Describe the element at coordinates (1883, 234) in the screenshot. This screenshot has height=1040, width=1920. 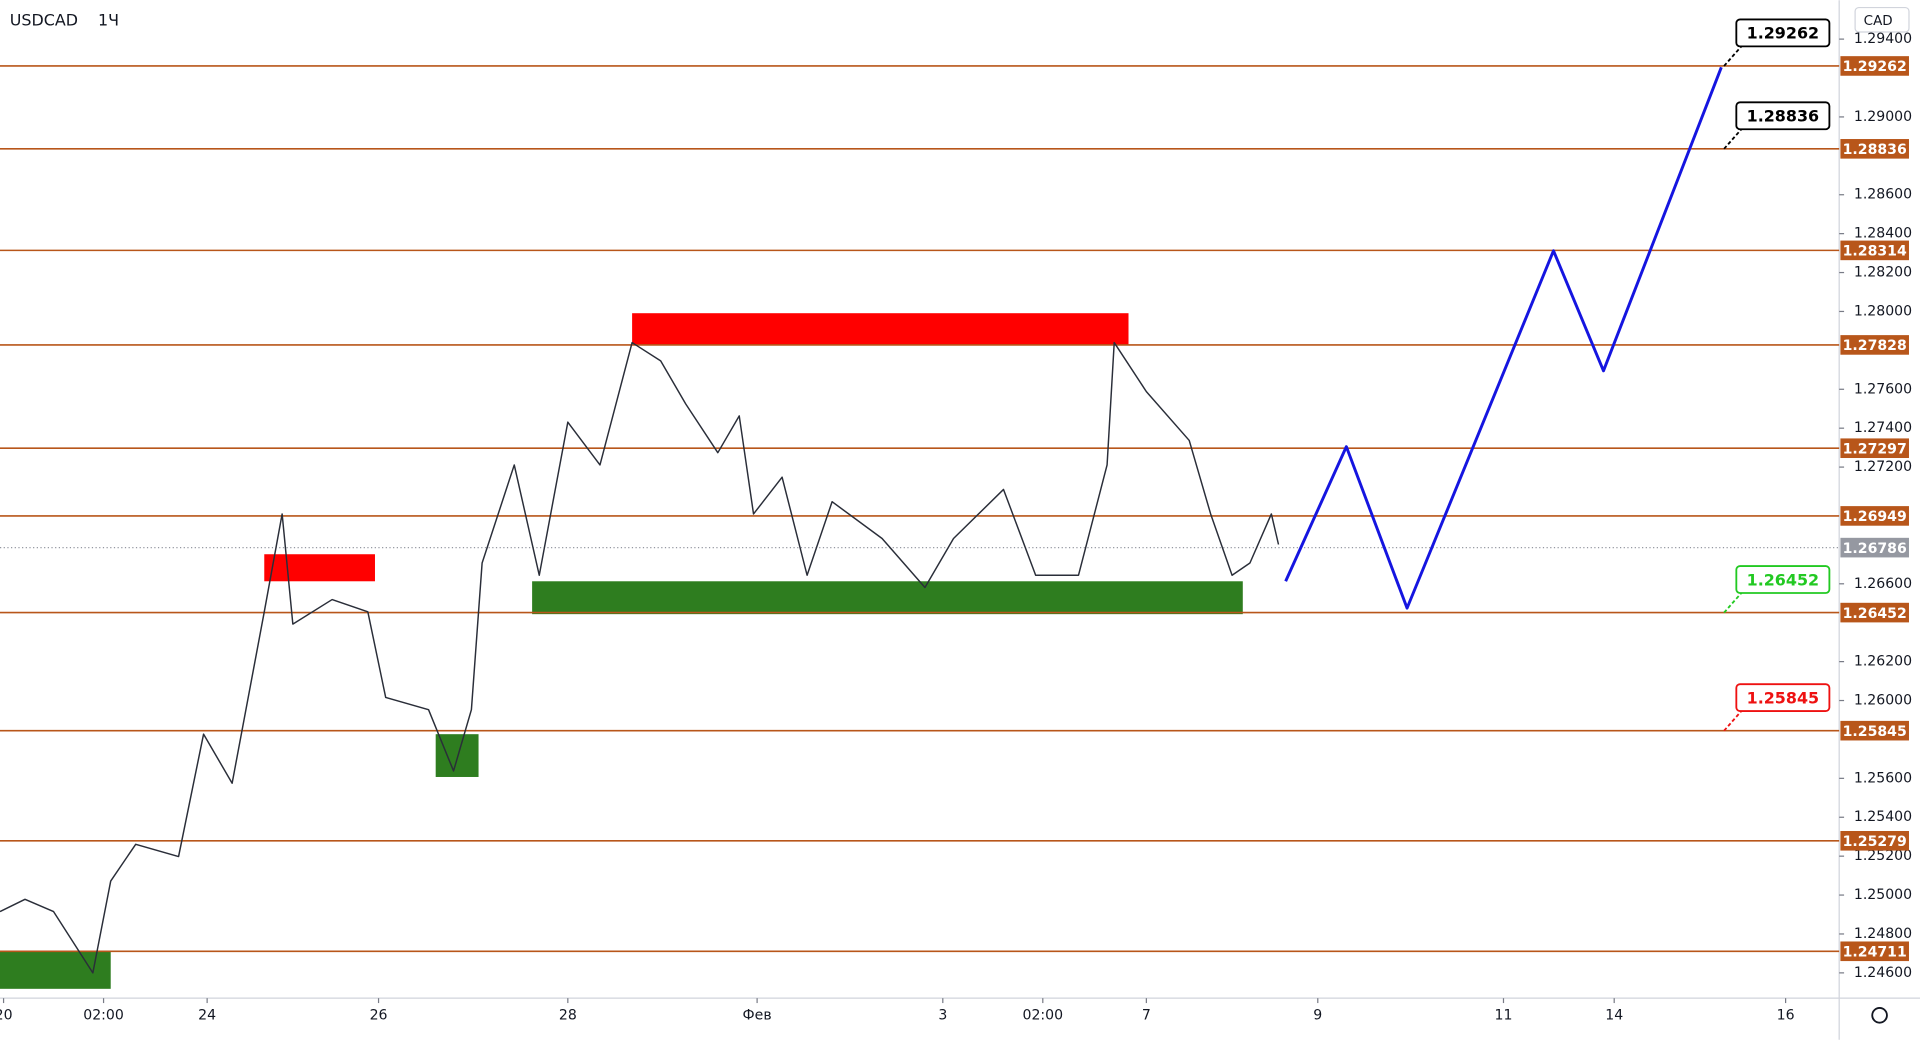
I see `y-tick-label: 1.28400` at that location.